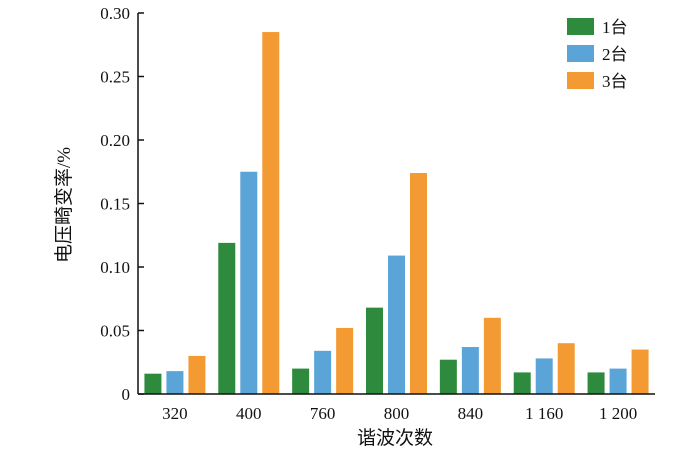  I want to click on y-tick-label: 0.20, so click(115, 140).